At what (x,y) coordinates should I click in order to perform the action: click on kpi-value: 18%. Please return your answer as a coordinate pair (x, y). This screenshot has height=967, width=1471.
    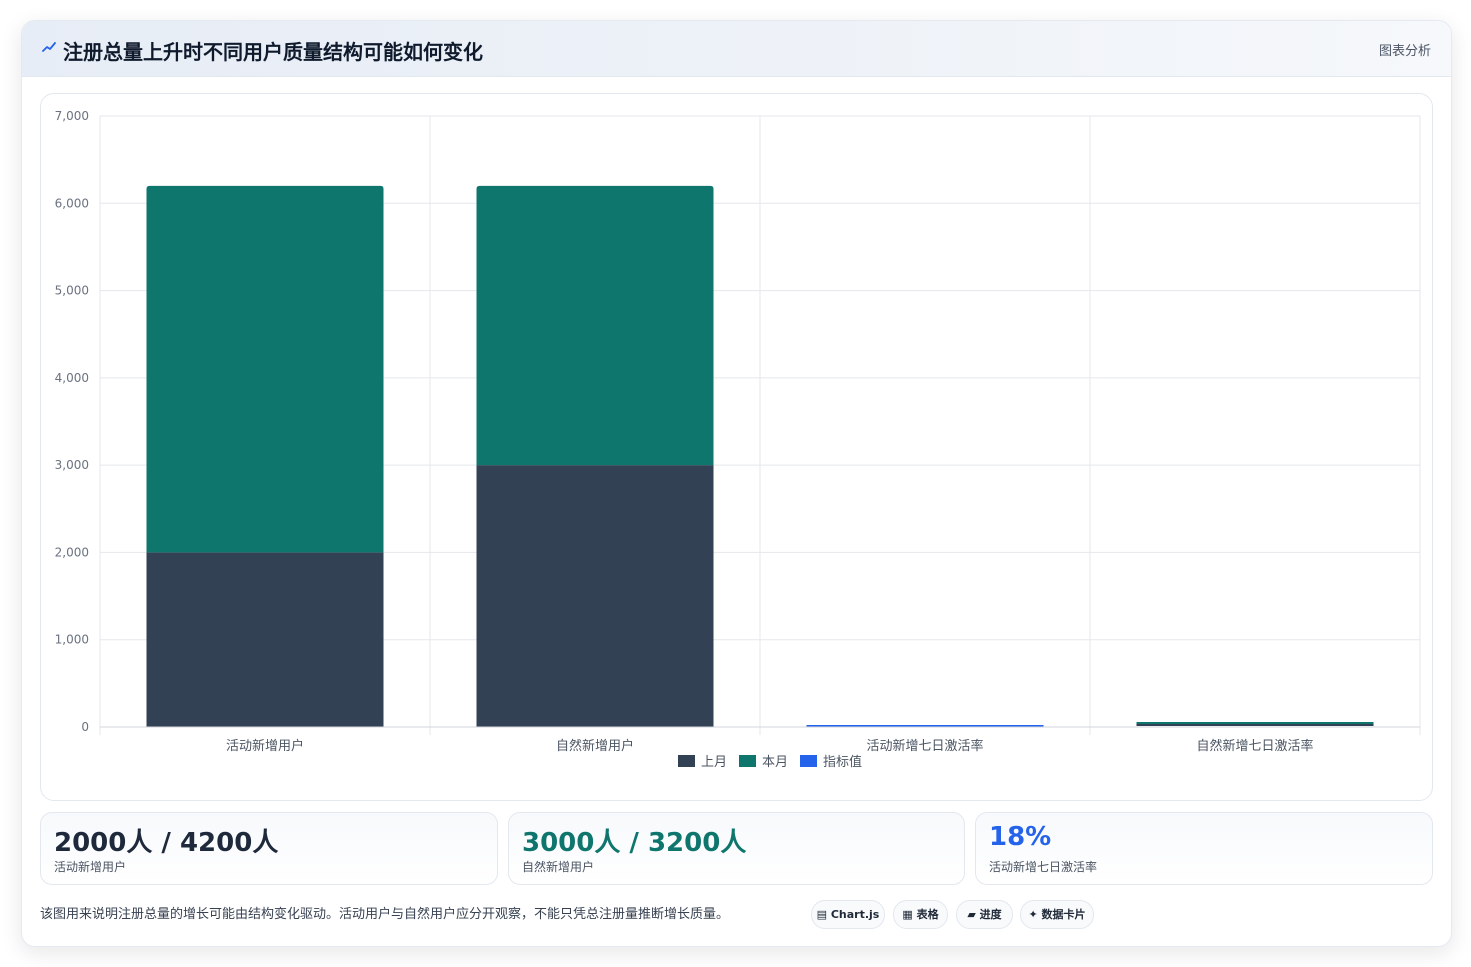
    Looking at the image, I should click on (1020, 837).